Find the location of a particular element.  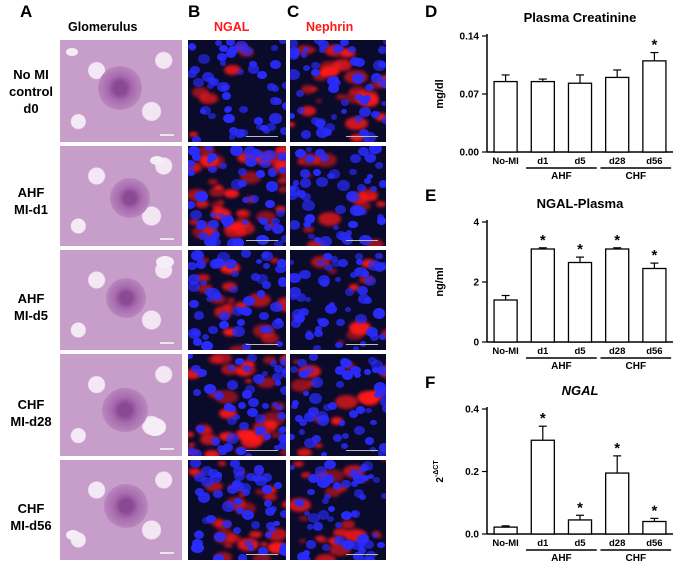

row-label-chf-d28: CHF MI-d28 is located at coordinates (31, 413).